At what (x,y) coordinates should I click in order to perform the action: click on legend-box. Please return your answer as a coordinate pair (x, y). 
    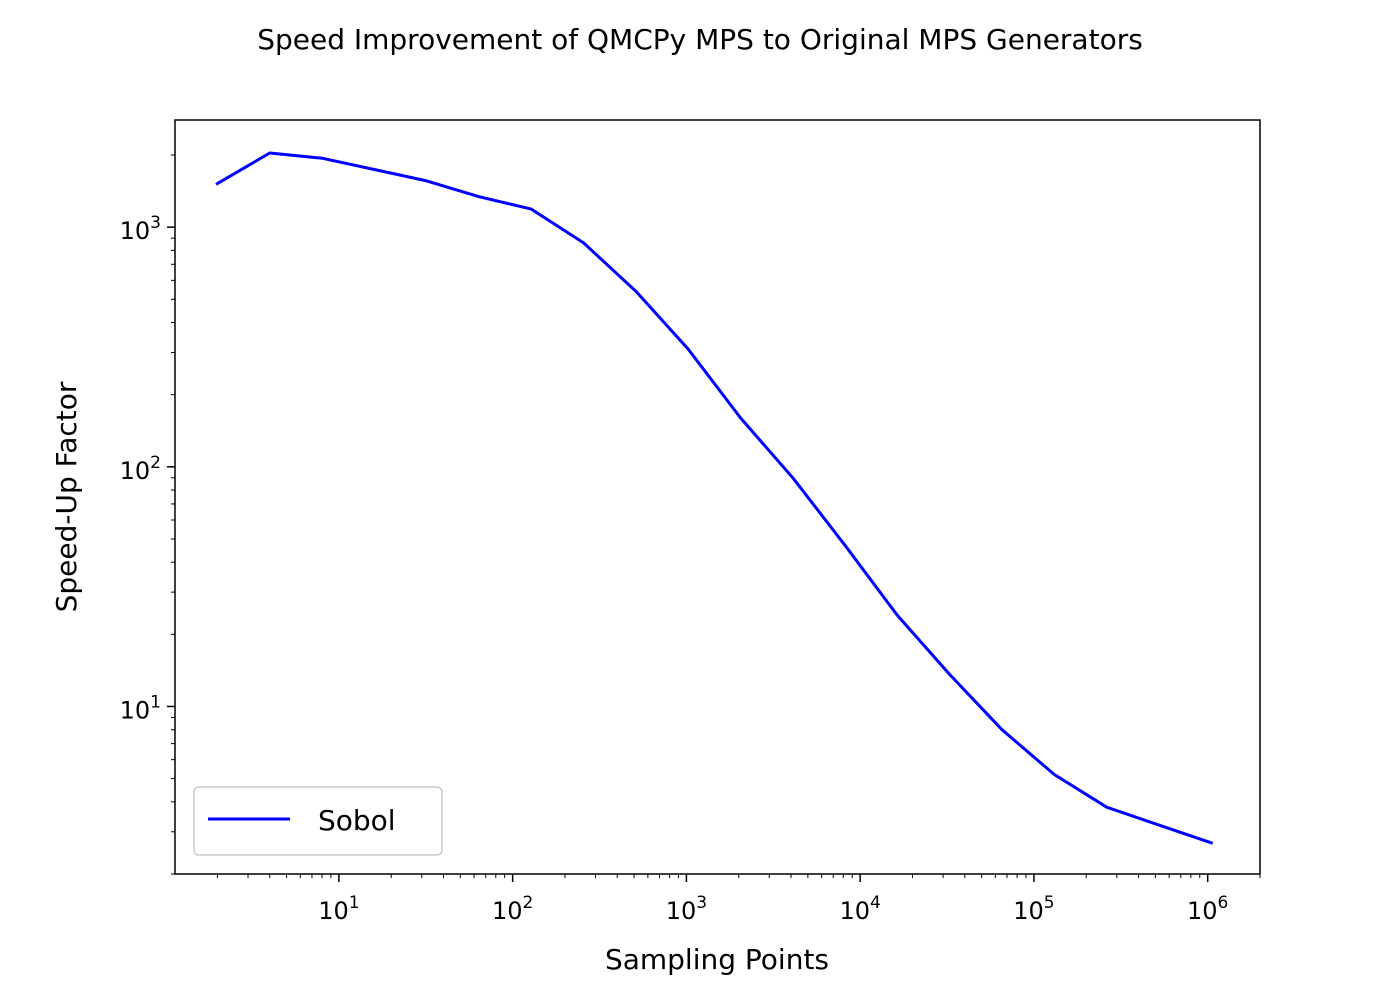
    Looking at the image, I should click on (318, 821).